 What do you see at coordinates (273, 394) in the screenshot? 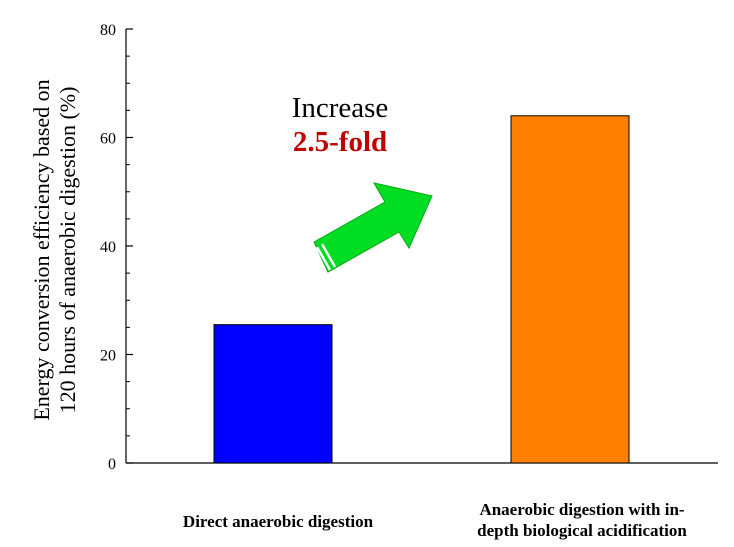
I see `bar-direct` at bounding box center [273, 394].